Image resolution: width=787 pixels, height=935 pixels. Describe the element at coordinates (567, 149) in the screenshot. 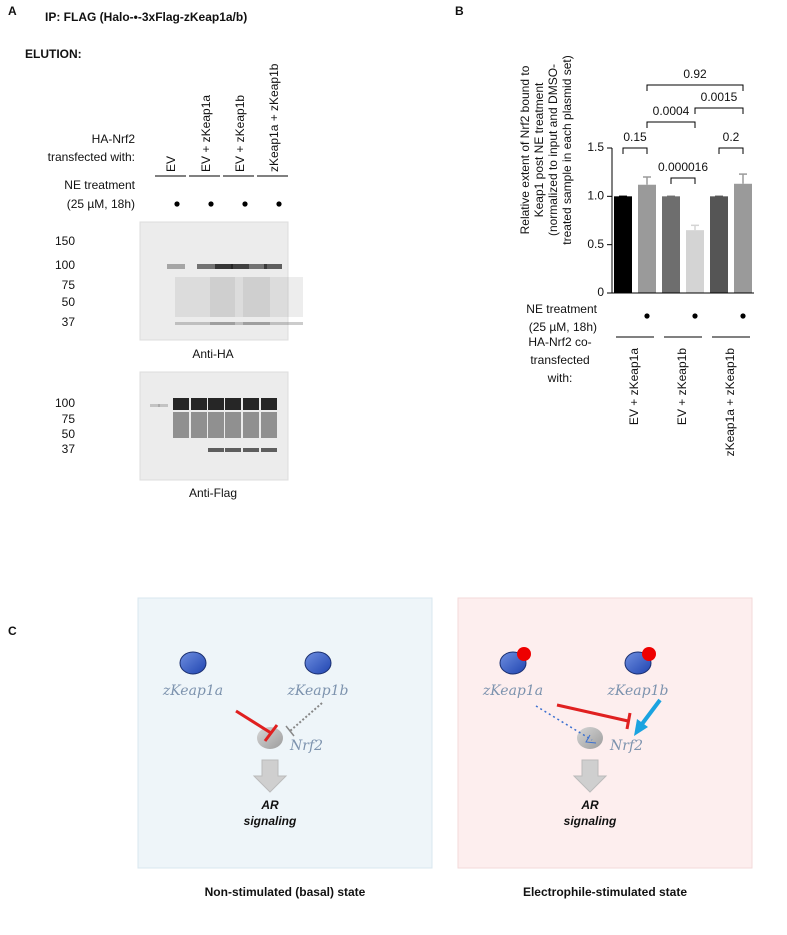

I see `y-axis-label: treated sample in each plasmid set)` at that location.